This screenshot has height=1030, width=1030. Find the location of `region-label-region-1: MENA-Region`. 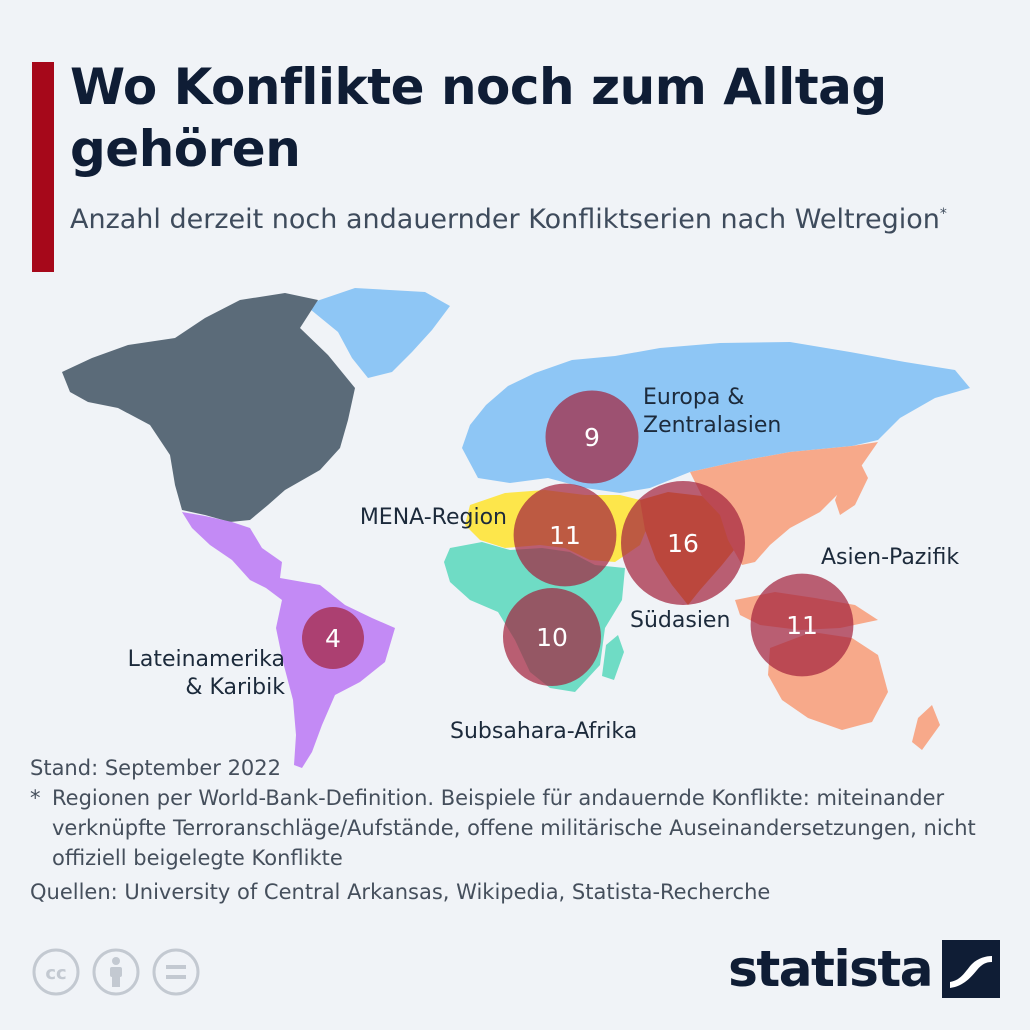

region-label-region-1: MENA-Region is located at coordinates (433, 517).